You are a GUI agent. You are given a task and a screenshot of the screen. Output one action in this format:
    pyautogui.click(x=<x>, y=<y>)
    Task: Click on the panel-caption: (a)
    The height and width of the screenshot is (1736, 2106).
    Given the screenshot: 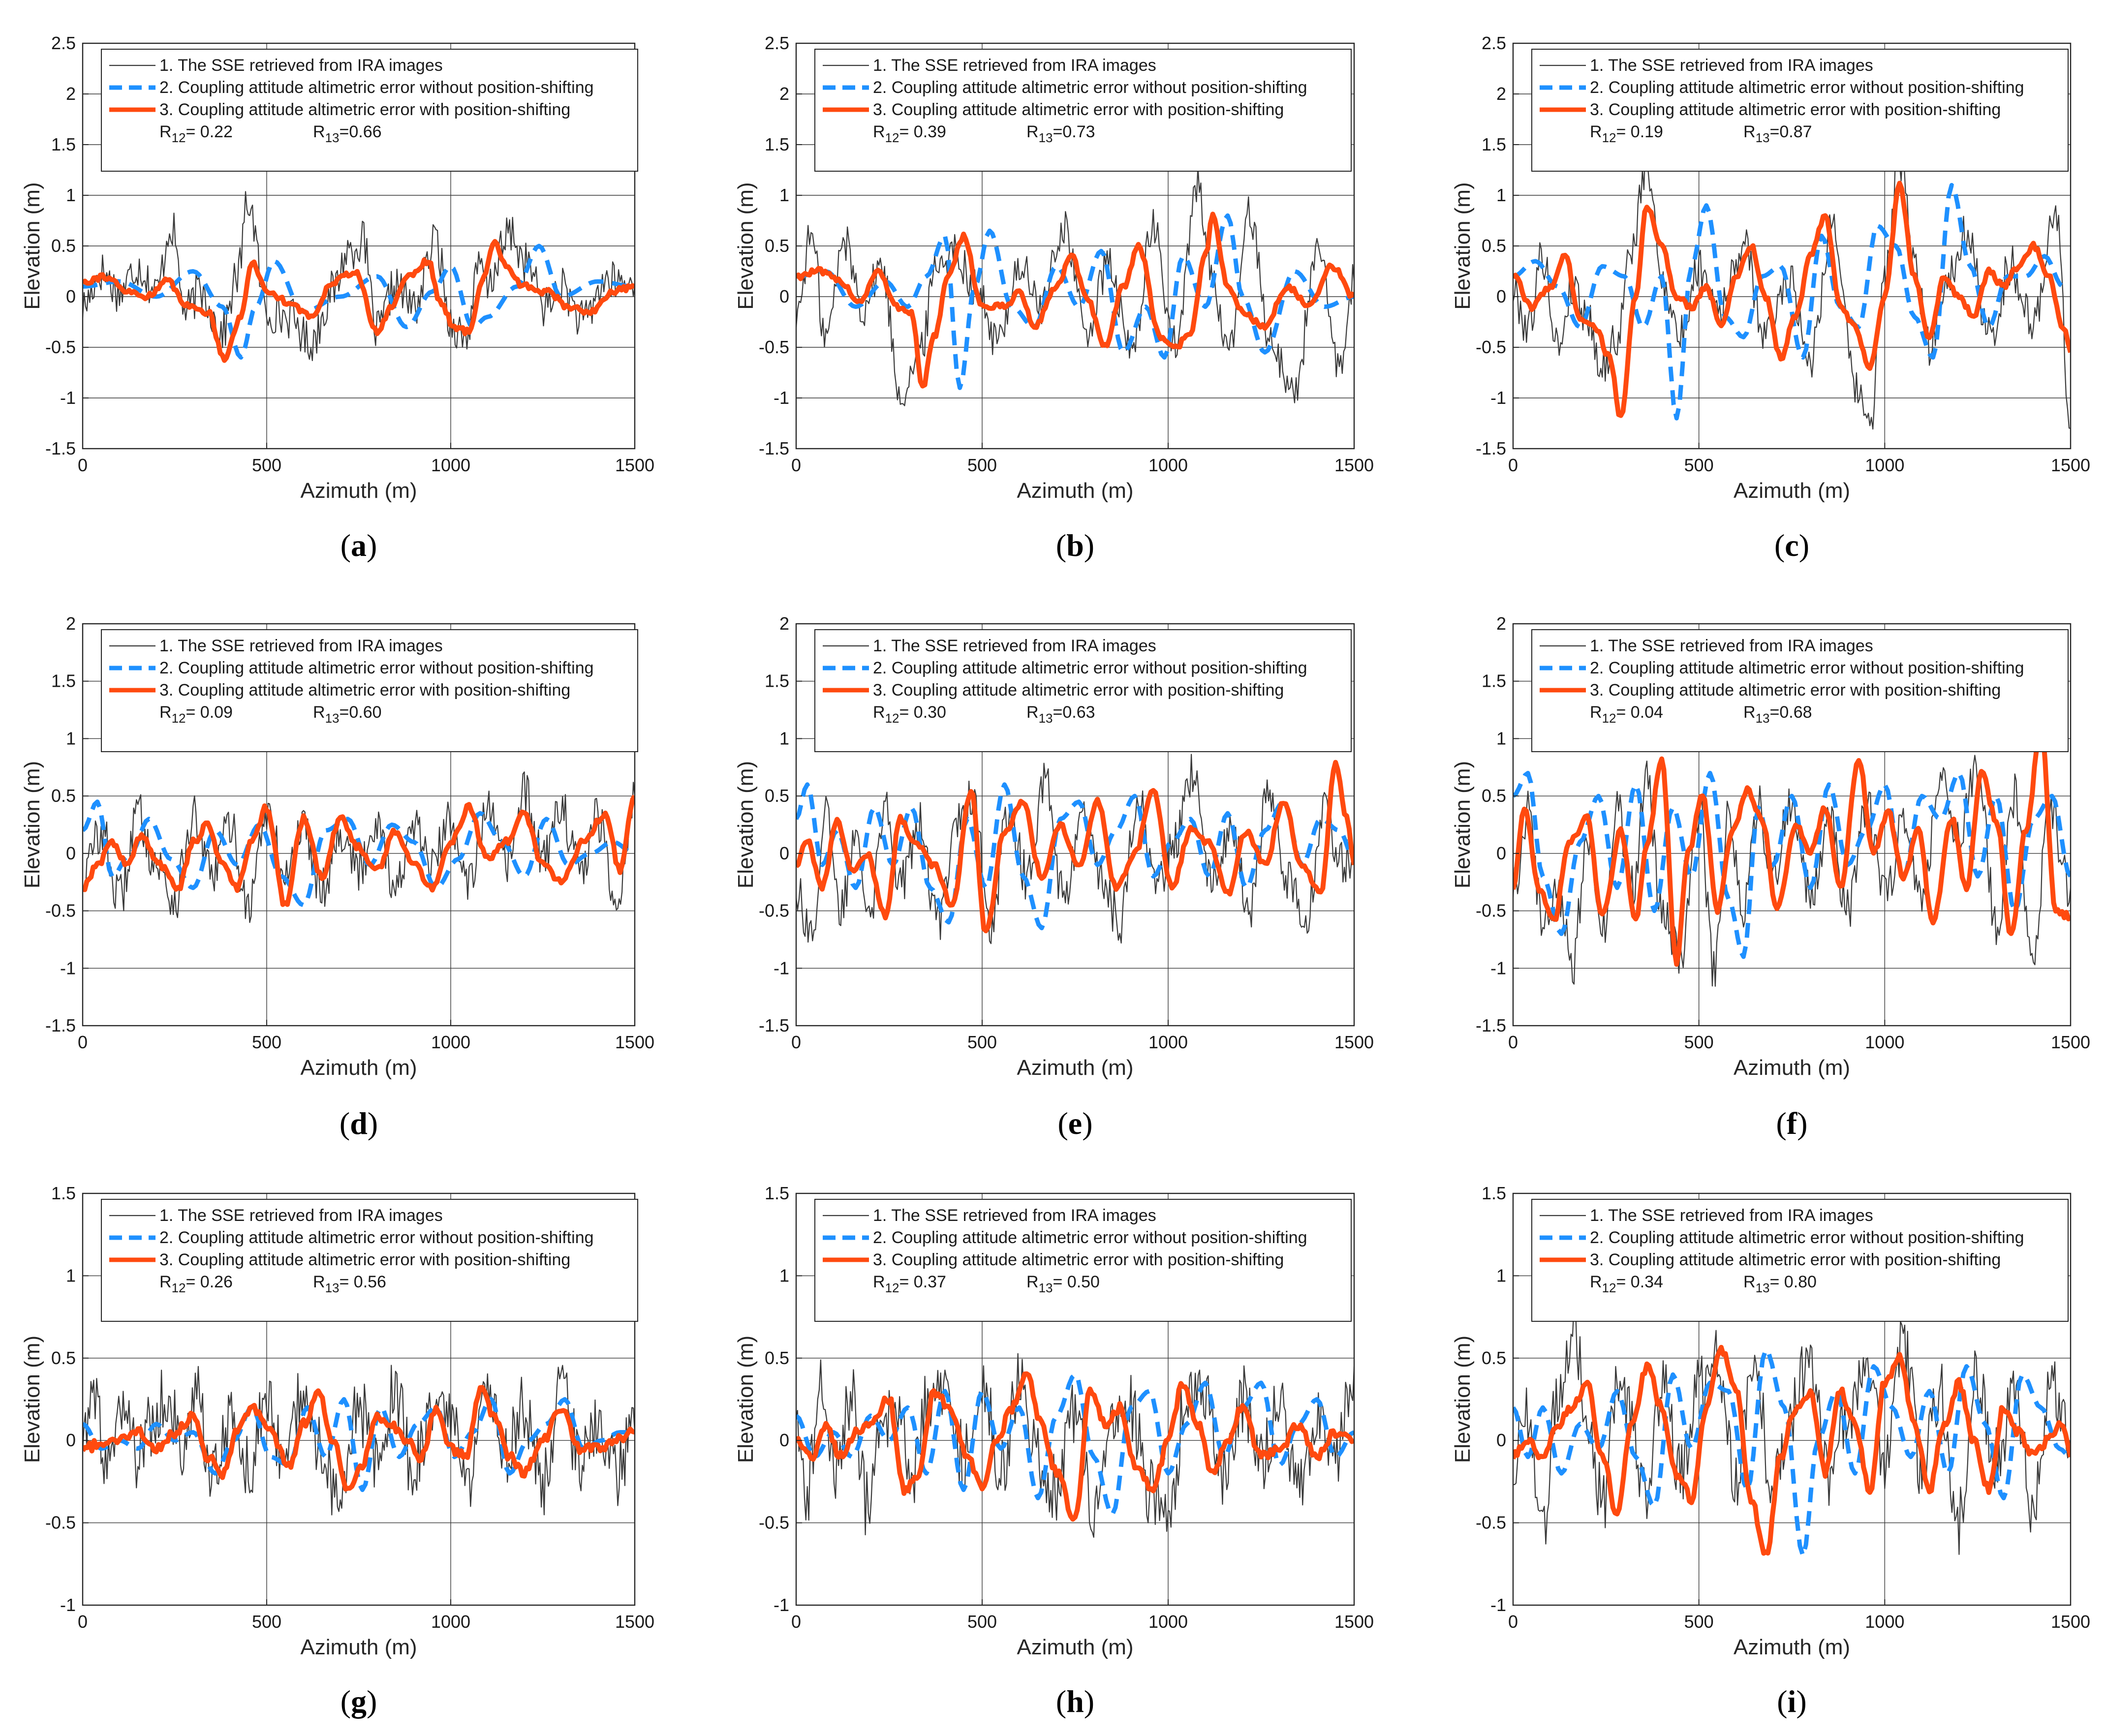 What is the action you would take?
    pyautogui.click(x=359, y=545)
    